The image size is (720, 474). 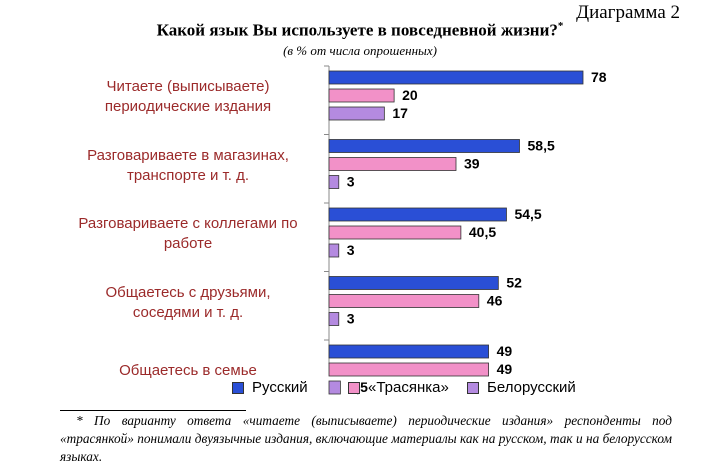 What do you see at coordinates (188, 175) in the screenshot?
I see `category-label-line: транспорте и т. д.` at bounding box center [188, 175].